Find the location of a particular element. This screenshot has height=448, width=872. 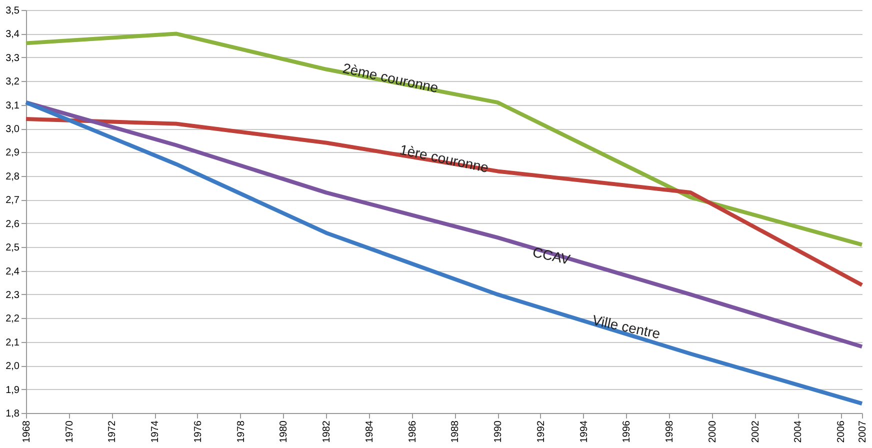

y-tick-label: 2,7 is located at coordinates (13, 200).